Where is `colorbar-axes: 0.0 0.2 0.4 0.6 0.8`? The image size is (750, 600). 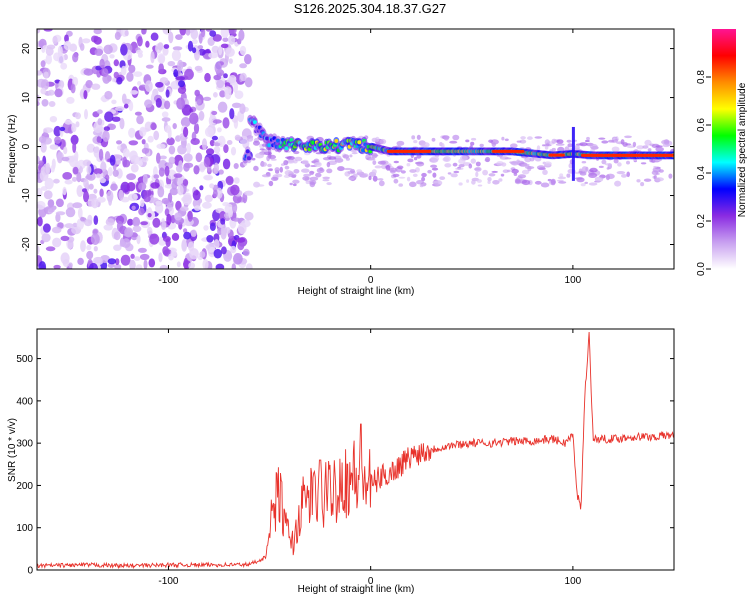 colorbar-axes: 0.0 0.2 0.4 0.6 0.8 is located at coordinates (703, 173).